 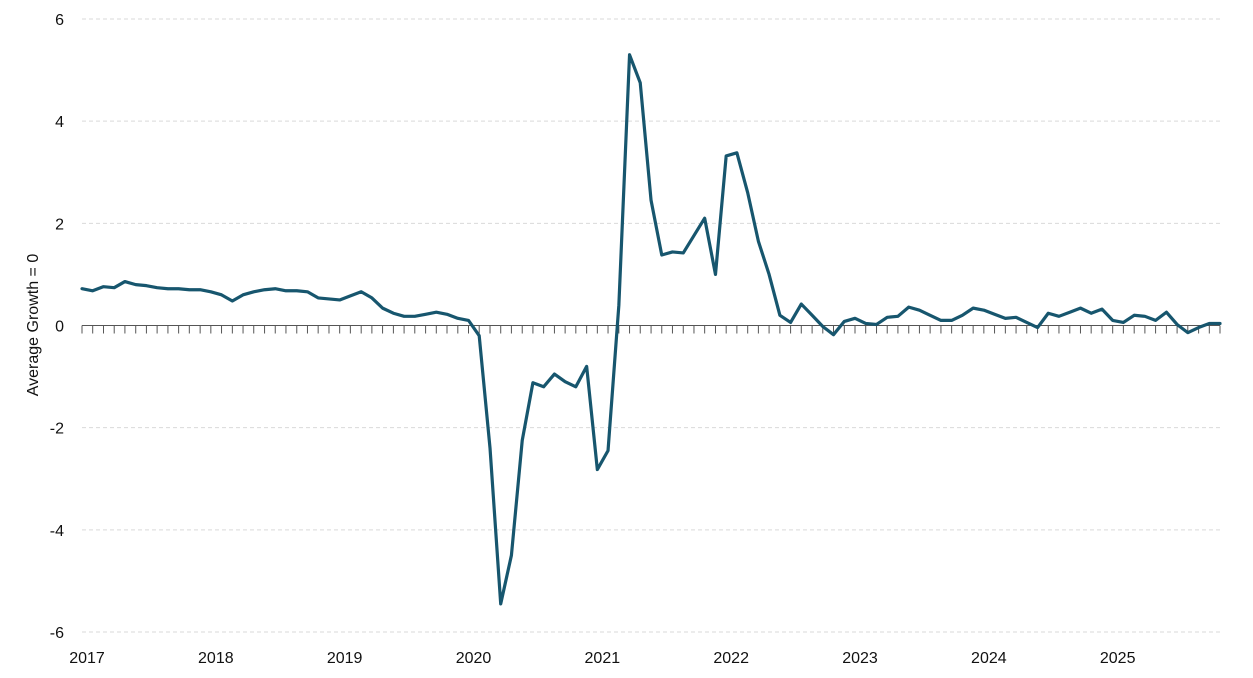 What do you see at coordinates (33, 325) in the screenshot?
I see `y-axis-title: Average Growth = 0` at bounding box center [33, 325].